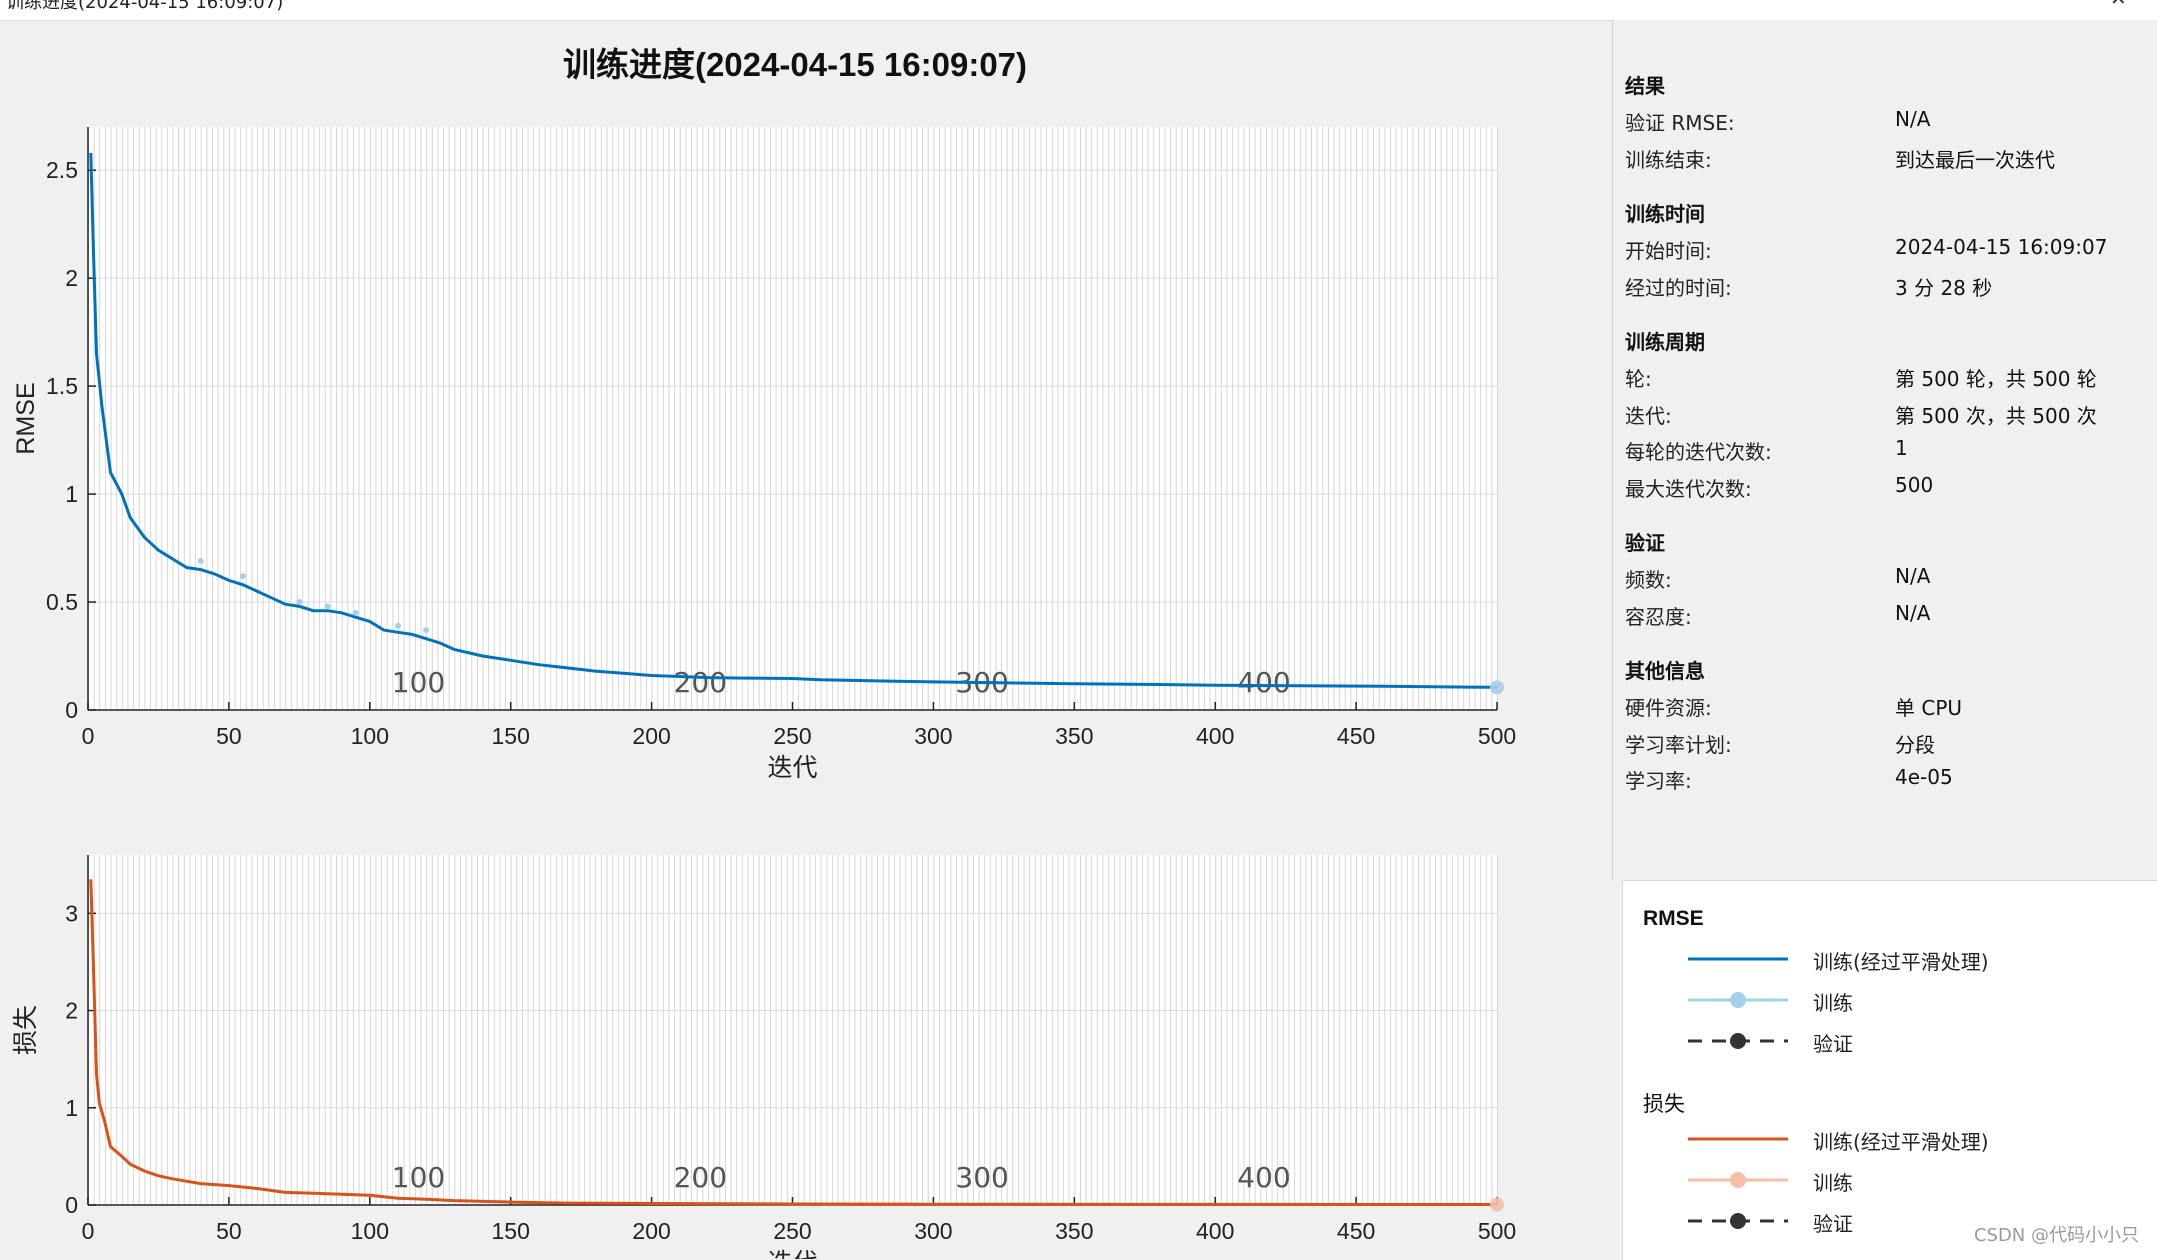  I want to click on info-section-heading: 其他信息, so click(1665, 671).